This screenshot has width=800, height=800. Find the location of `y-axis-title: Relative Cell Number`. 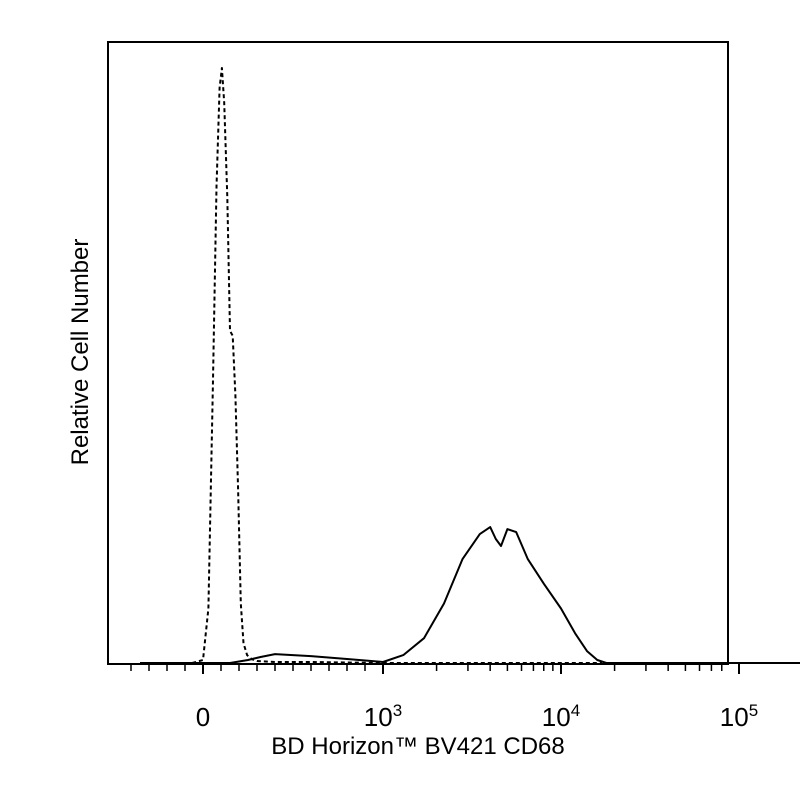

y-axis-title: Relative Cell Number is located at coordinates (80, 352).